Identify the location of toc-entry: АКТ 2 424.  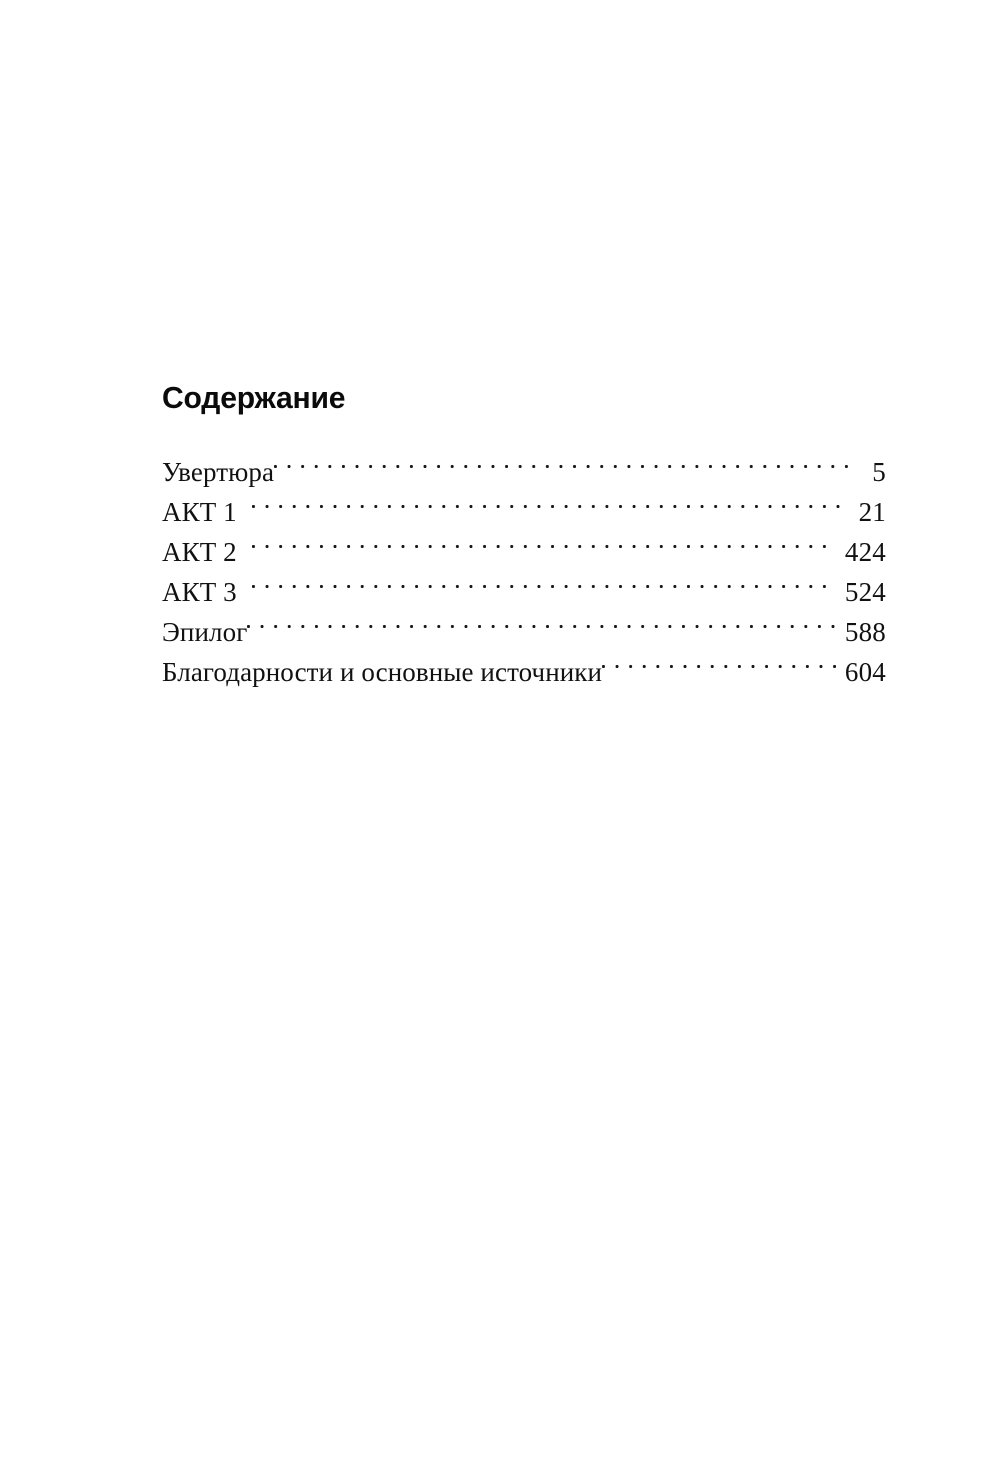
(524, 544).